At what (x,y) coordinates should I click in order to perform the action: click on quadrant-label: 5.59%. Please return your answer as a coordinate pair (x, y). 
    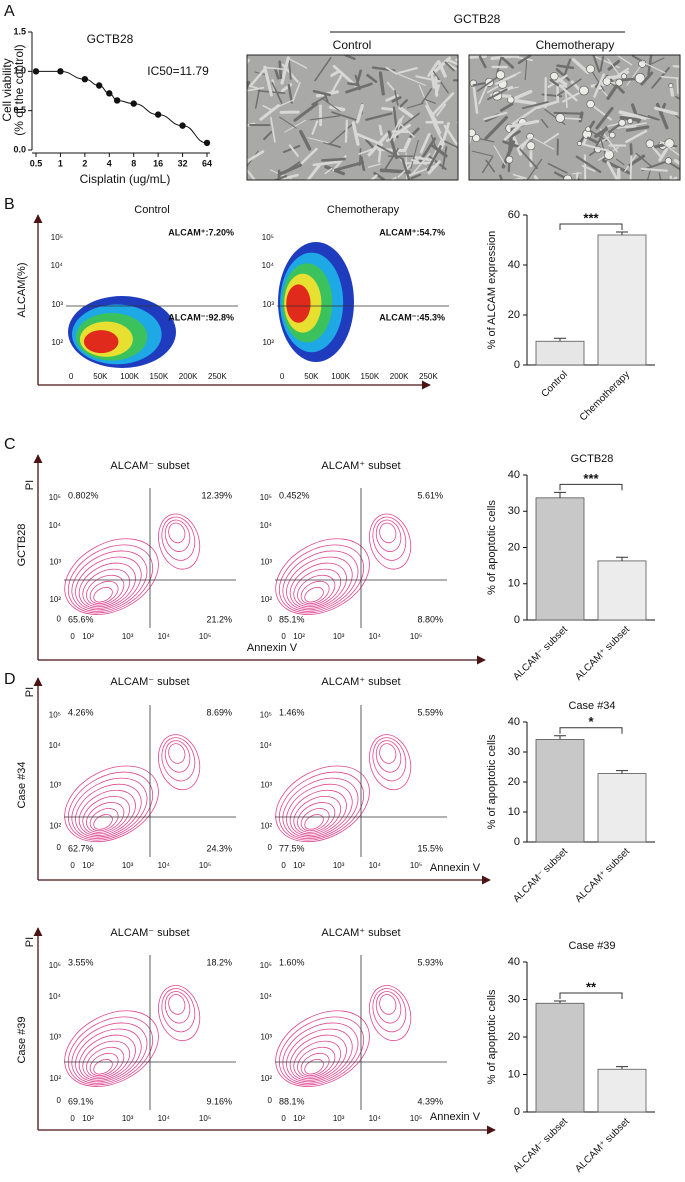
    Looking at the image, I should click on (430, 712).